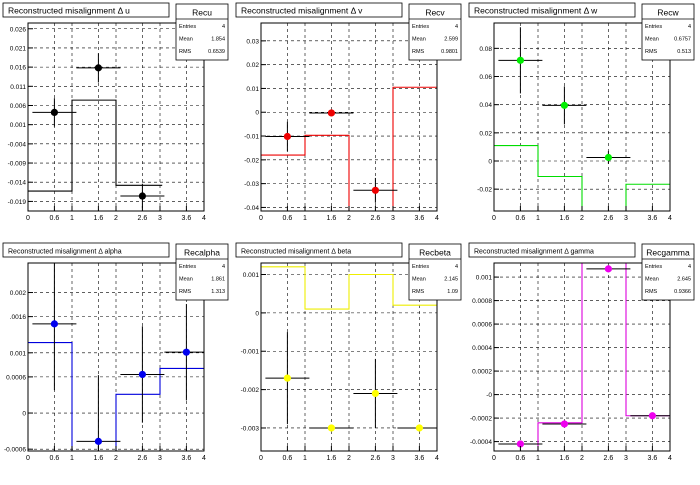  Describe the element at coordinates (250, 428) in the screenshot. I see `y-tick-label: -0.003` at that location.